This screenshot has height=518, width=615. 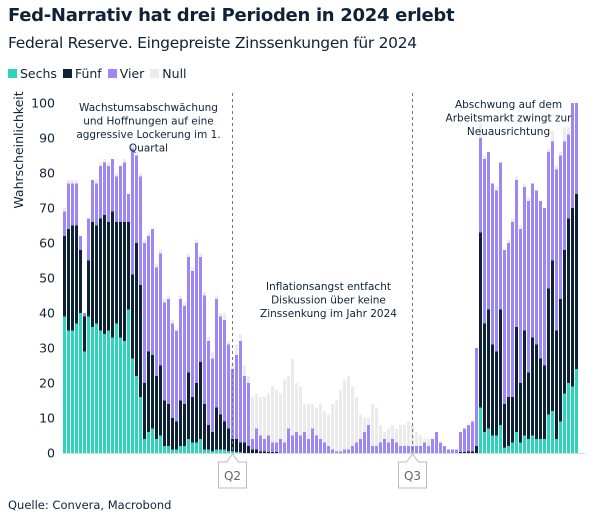 I want to click on annotation-text: Arbeitsmarkt zwingt zur, so click(x=509, y=119).